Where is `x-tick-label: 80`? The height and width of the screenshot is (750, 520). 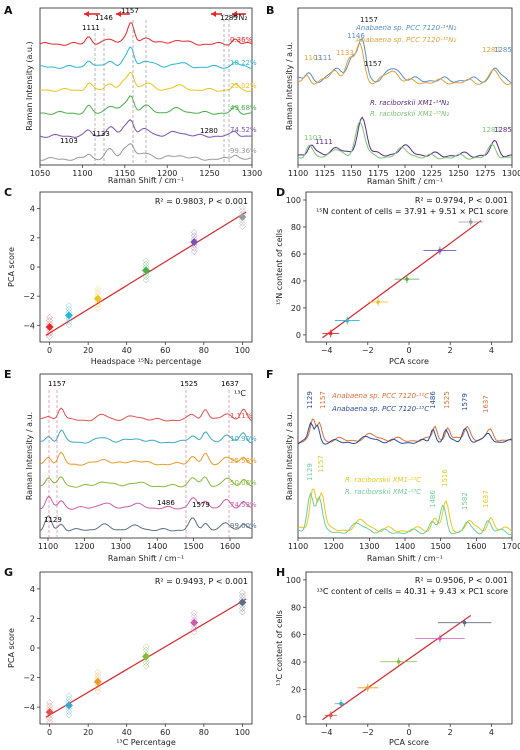 x-tick-label: 80 is located at coordinates (204, 732).